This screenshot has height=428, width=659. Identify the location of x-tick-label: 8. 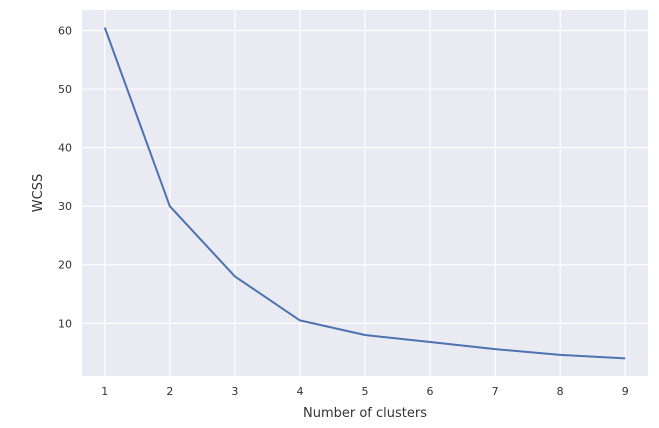
(560, 391).